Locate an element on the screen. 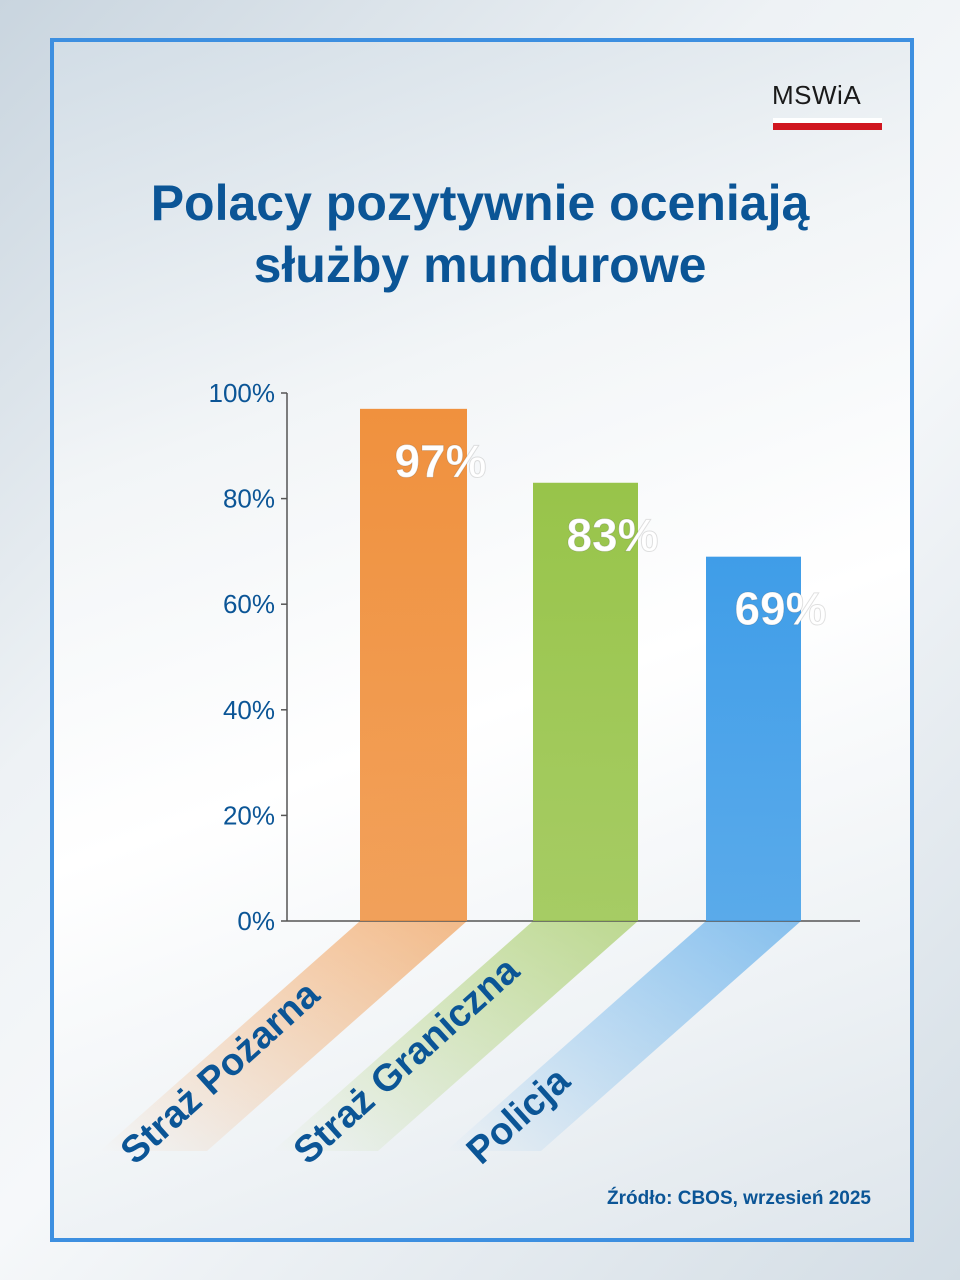  y-tick-label: 60% is located at coordinates (249, 604).